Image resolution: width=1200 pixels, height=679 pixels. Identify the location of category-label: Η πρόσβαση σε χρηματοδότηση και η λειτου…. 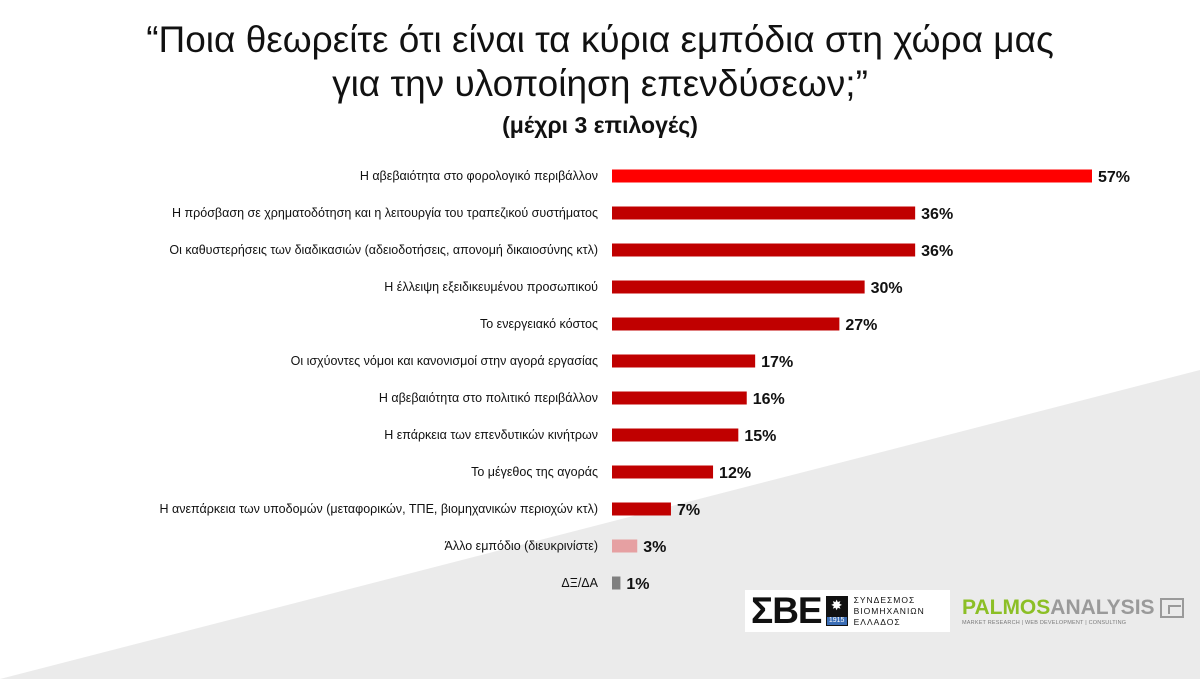
(385, 213).